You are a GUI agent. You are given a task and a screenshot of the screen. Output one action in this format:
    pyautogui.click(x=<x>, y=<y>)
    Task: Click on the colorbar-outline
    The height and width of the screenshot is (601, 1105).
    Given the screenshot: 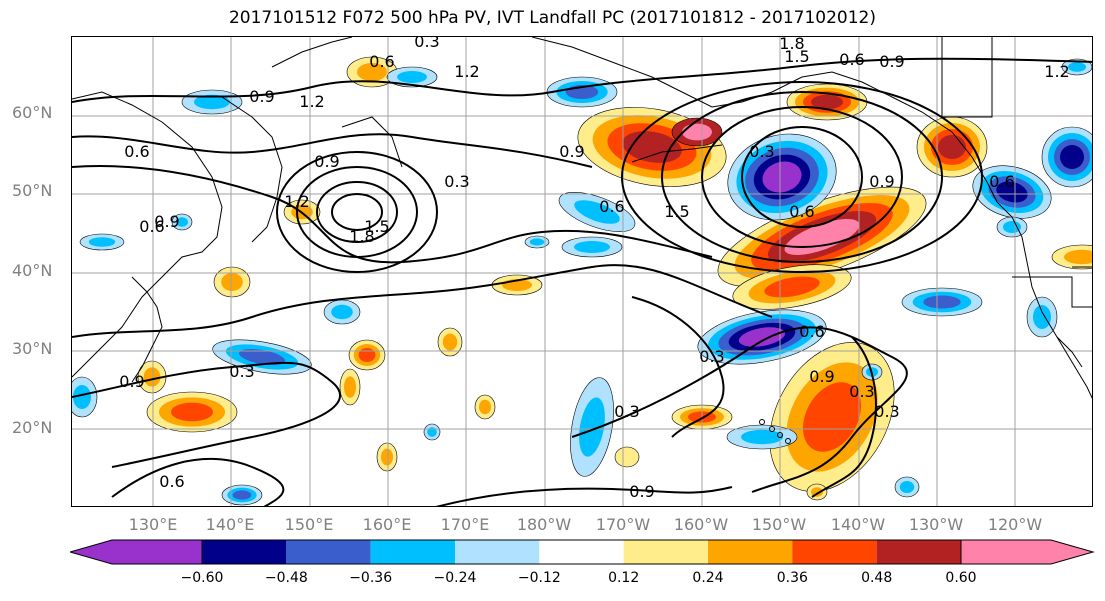 What is the action you would take?
    pyautogui.click(x=581, y=552)
    